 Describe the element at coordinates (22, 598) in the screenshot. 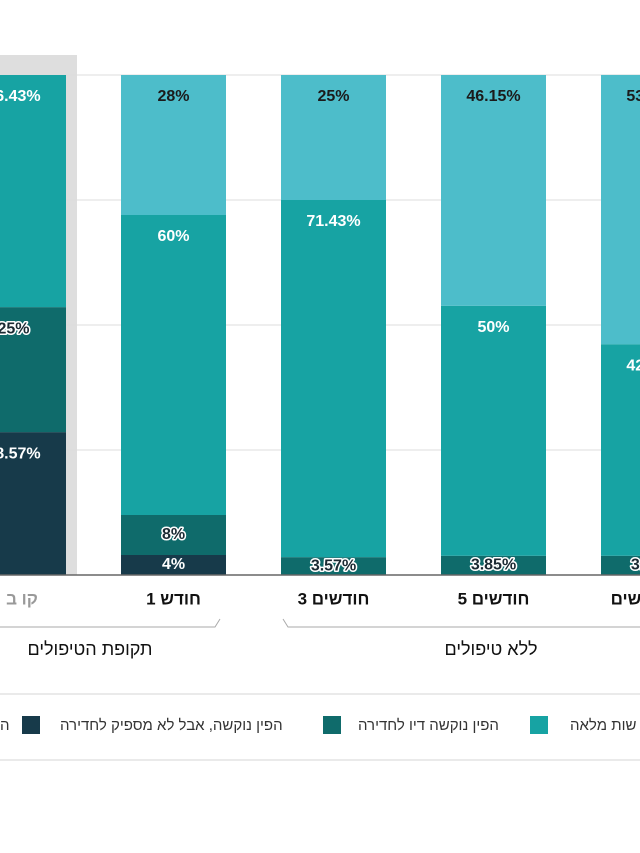

I see `x-tick-label: קו ב` at that location.